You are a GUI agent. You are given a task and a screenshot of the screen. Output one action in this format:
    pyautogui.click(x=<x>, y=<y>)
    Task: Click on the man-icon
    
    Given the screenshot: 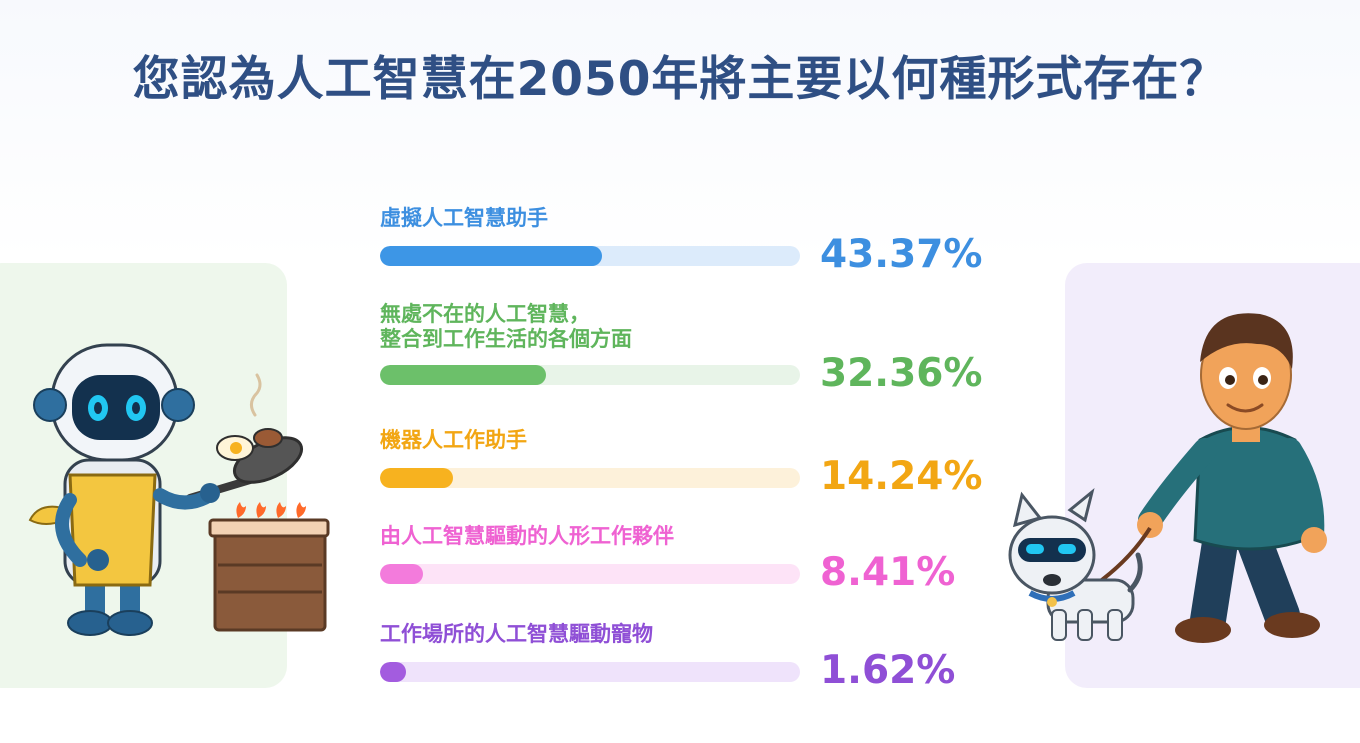 What is the action you would take?
    pyautogui.click(x=1232, y=478)
    